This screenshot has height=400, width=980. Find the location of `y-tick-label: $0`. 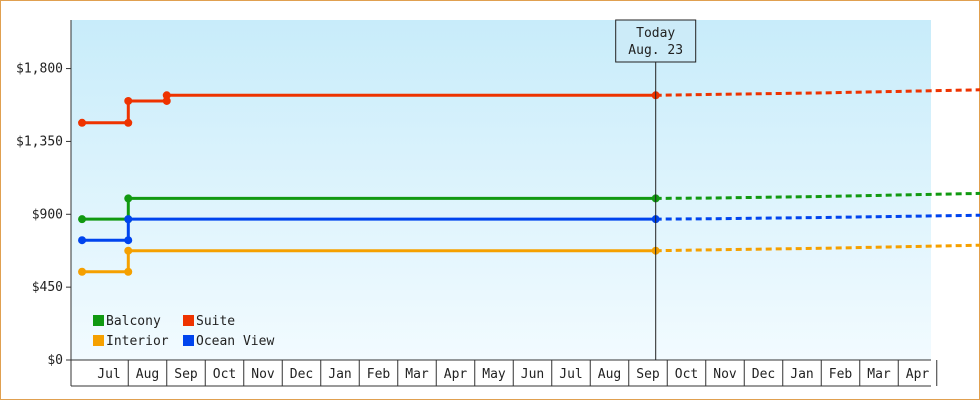

y-tick-label: $0 is located at coordinates (55, 360).